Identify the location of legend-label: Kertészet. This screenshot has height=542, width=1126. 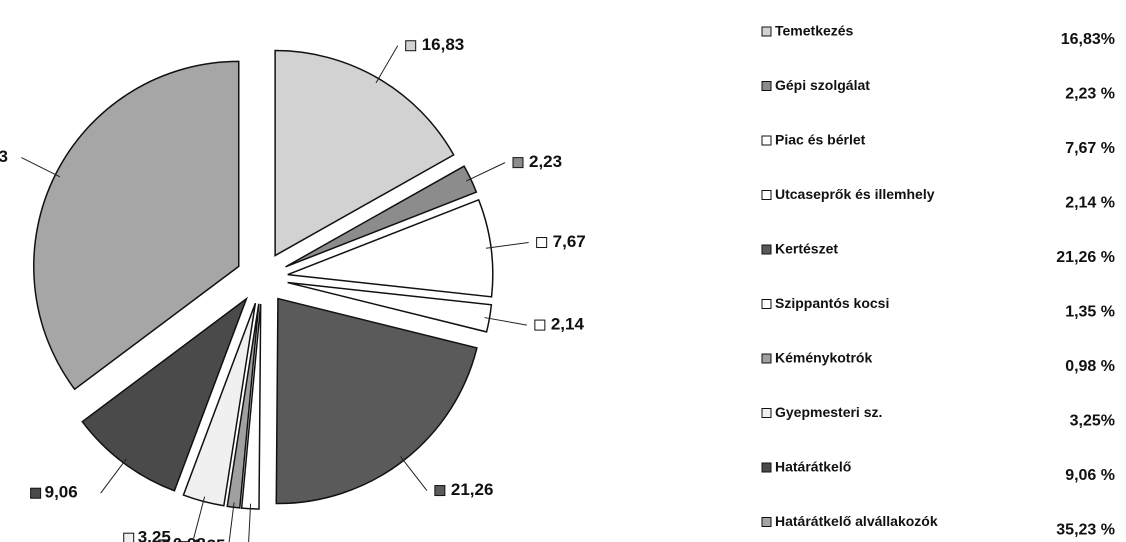
(806, 249).